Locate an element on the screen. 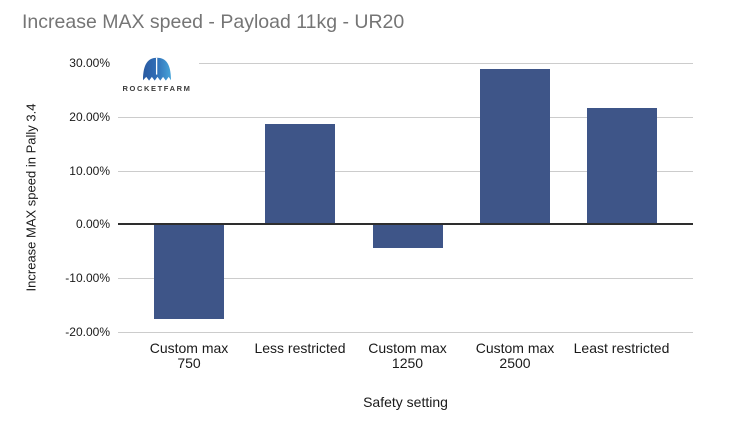  y-tick-label: 30.00% is located at coordinates (89, 63).